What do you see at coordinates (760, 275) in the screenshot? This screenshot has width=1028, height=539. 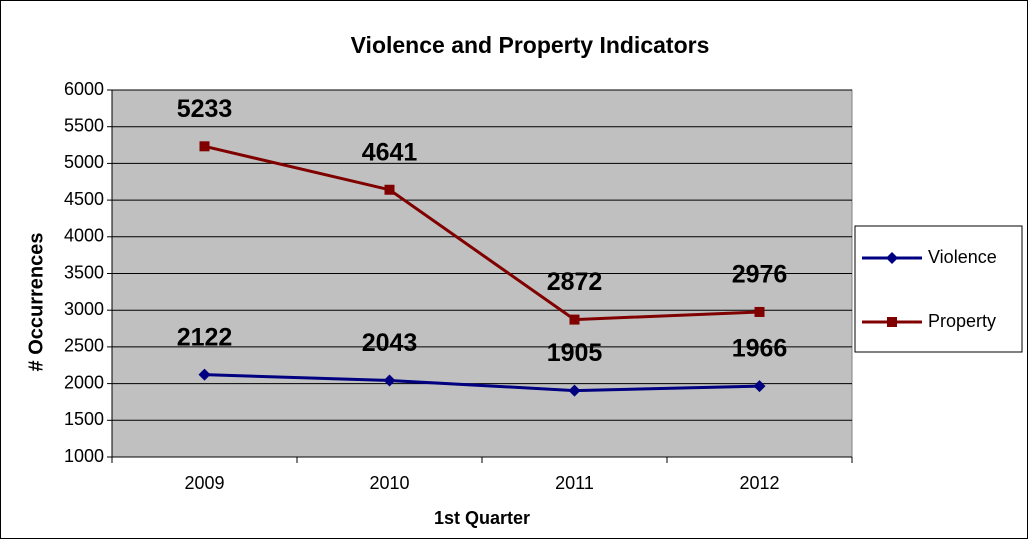 I see `data-label: 2976` at bounding box center [760, 275].